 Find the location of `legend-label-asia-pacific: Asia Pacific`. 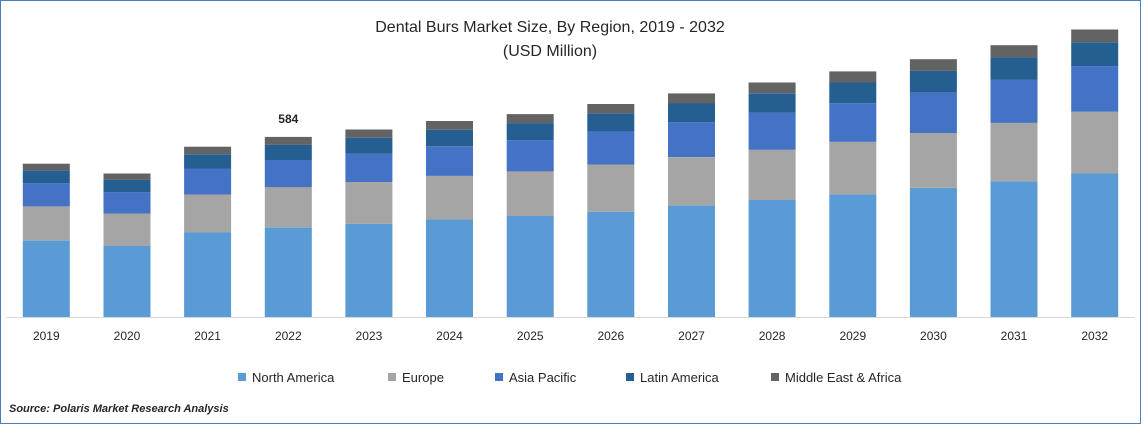

legend-label-asia-pacific: Asia Pacific is located at coordinates (543, 377).